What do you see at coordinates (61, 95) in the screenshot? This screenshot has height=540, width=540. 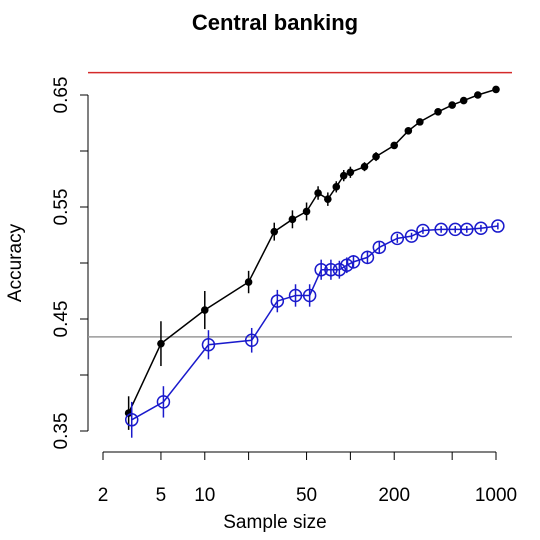 I see `y-tick-label: 0.65` at bounding box center [61, 95].